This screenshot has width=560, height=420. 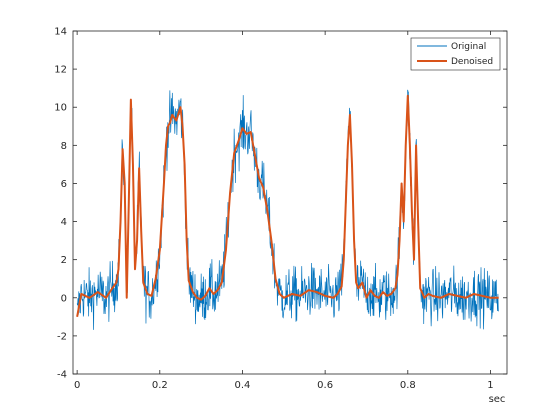 I want to click on y-tick-label: 4, so click(x=64, y=222).